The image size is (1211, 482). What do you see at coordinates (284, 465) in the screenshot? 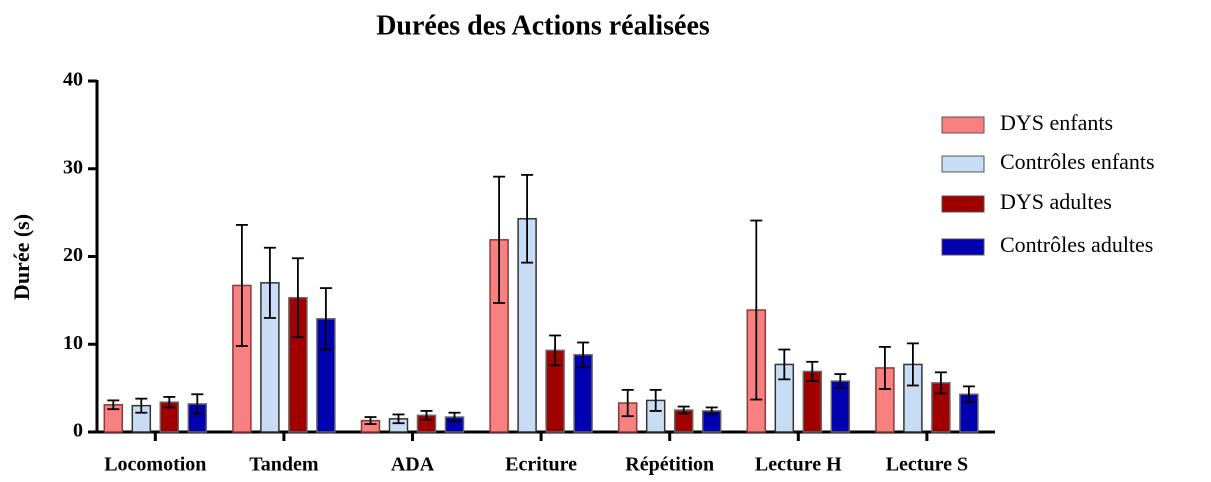
I see `x-tick-label: Tandem` at bounding box center [284, 465].